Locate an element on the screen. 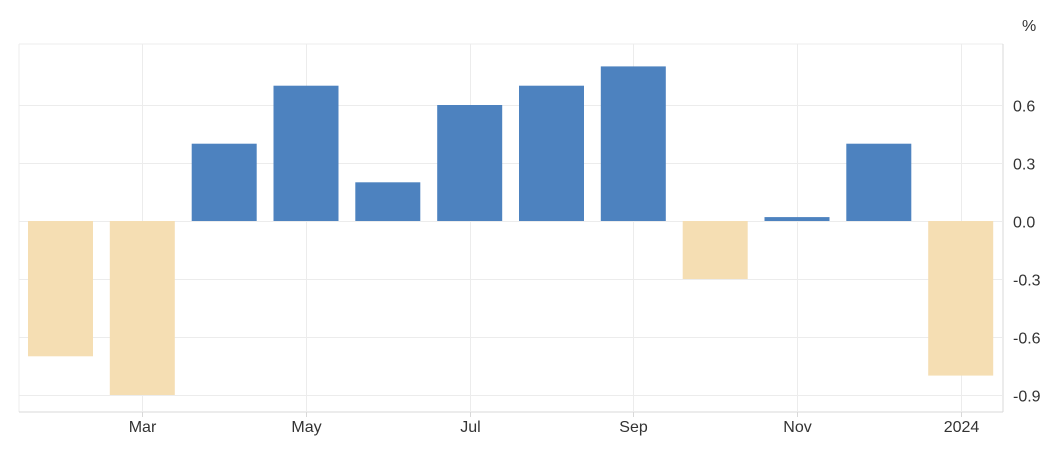  y-tick-label: 0.3 is located at coordinates (1024, 165).